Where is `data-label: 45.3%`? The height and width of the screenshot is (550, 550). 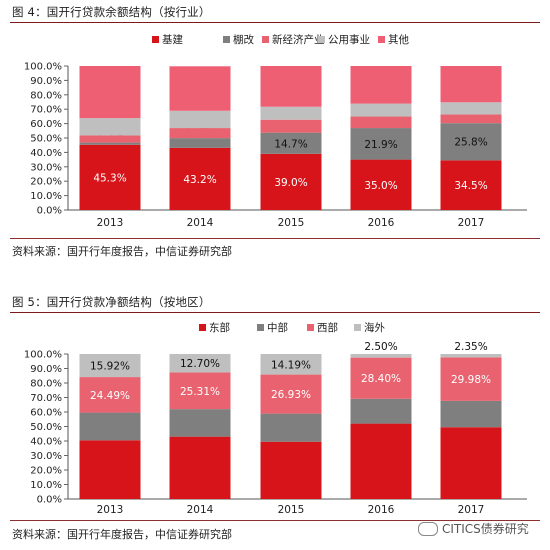 data-label: 45.3% is located at coordinates (109, 178).